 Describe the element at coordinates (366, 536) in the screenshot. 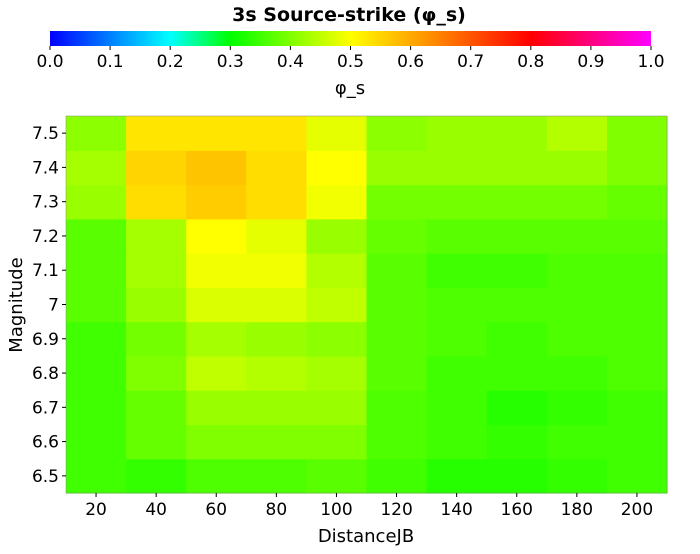

I see `x-axis-label: DistanceJB` at that location.